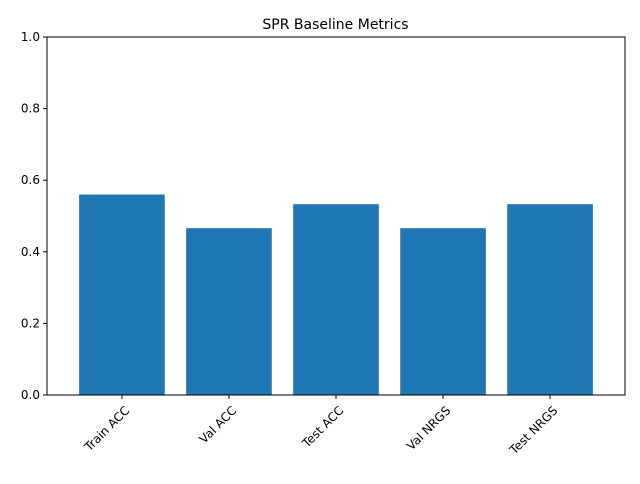  Describe the element at coordinates (30, 323) in the screenshot. I see `y-tick-label: 0.2` at that location.